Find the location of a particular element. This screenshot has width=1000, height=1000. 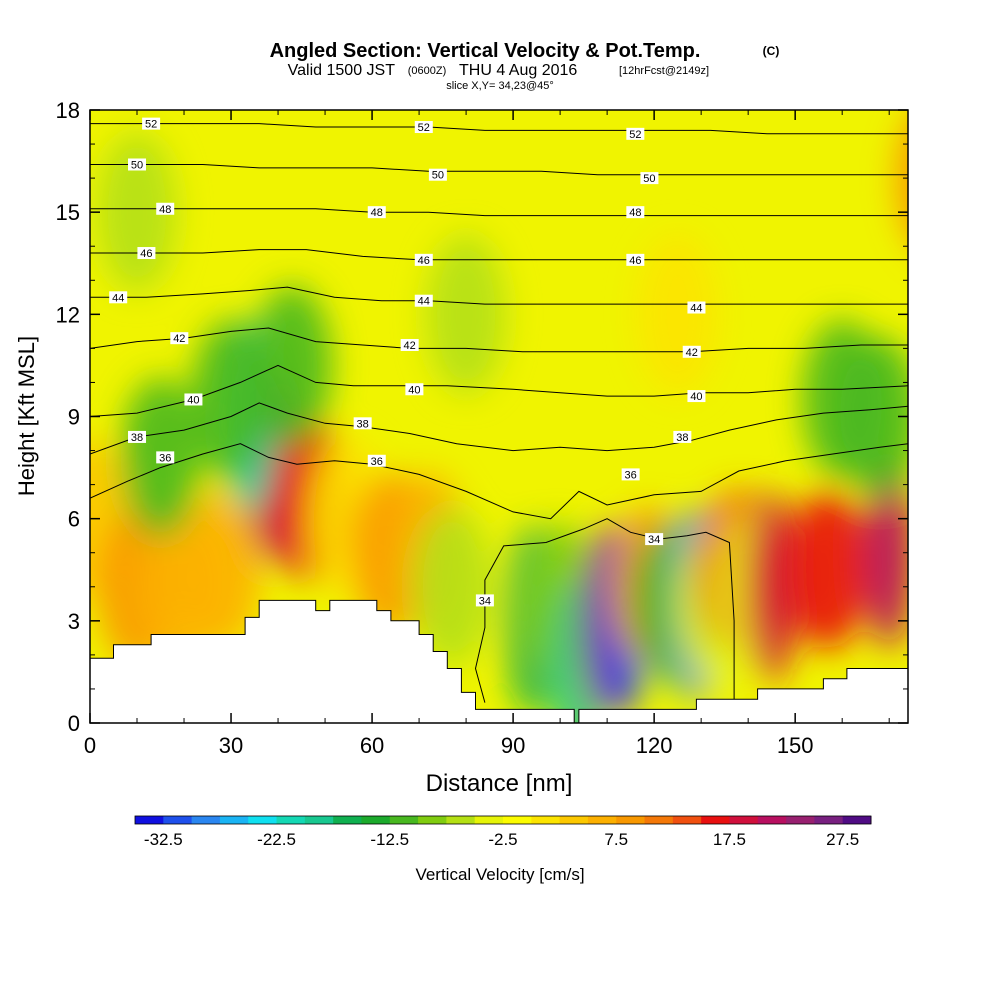

svg-text: 42 is located at coordinates (692, 353).